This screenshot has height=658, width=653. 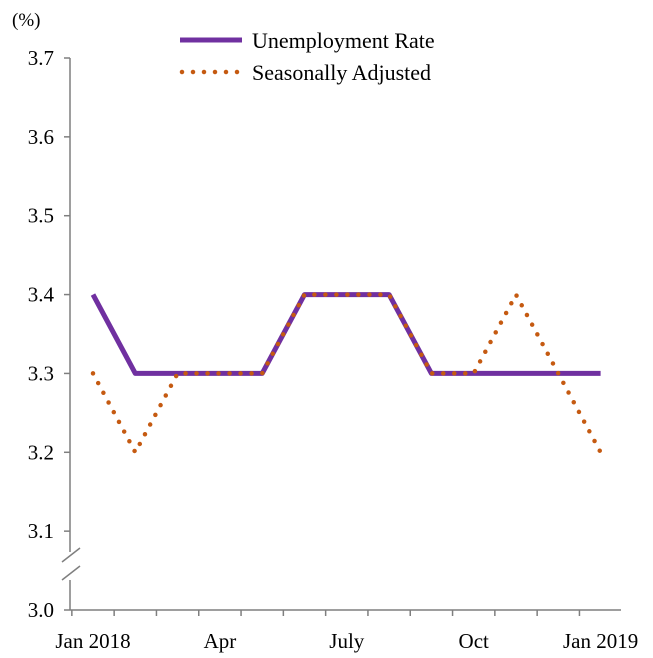 What do you see at coordinates (41, 373) in the screenshot?
I see `y-tick-label: 3.3` at bounding box center [41, 373].